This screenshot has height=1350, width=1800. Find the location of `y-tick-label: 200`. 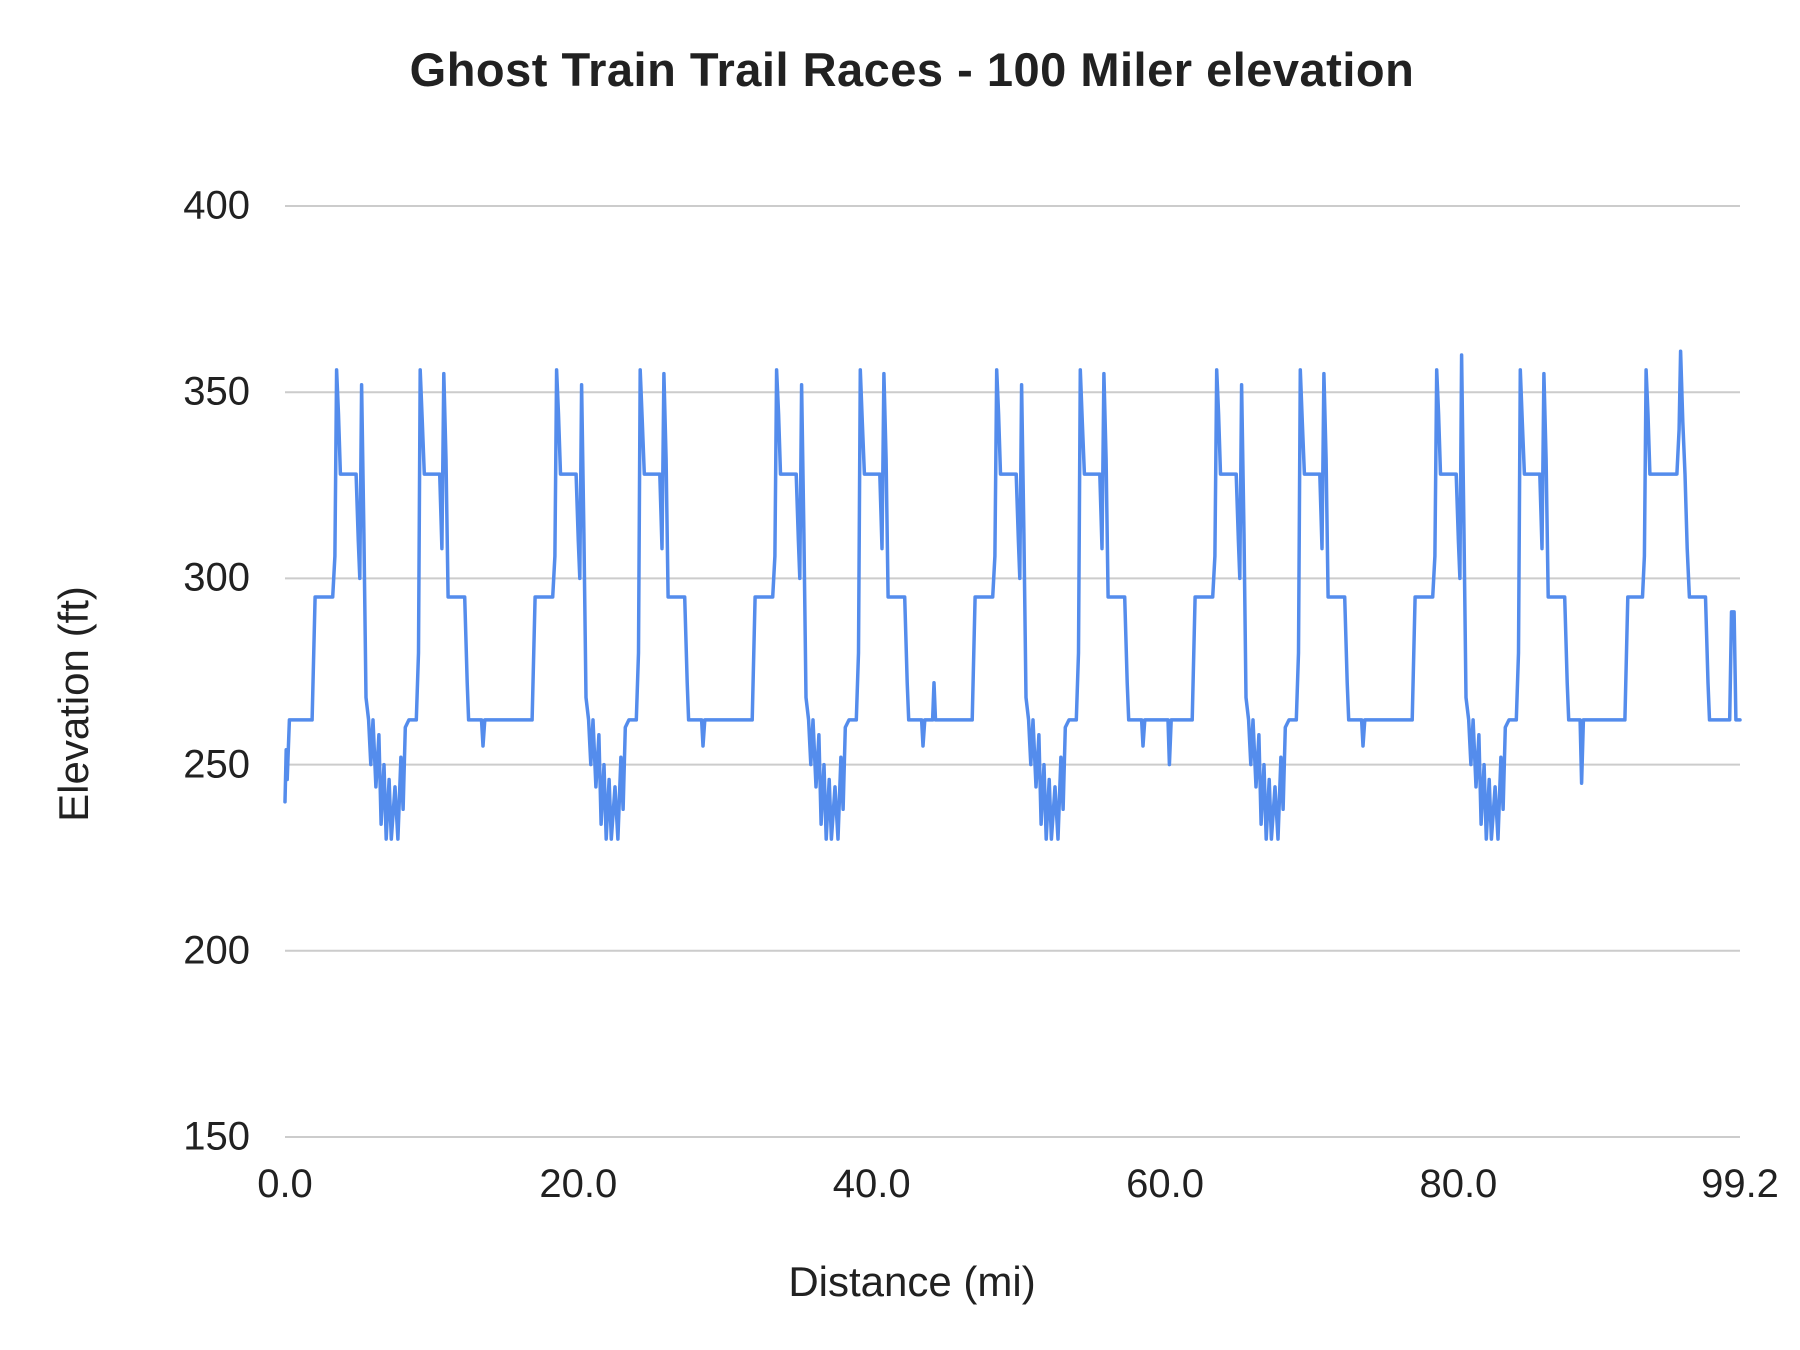

y-tick-label: 200 is located at coordinates (216, 950).